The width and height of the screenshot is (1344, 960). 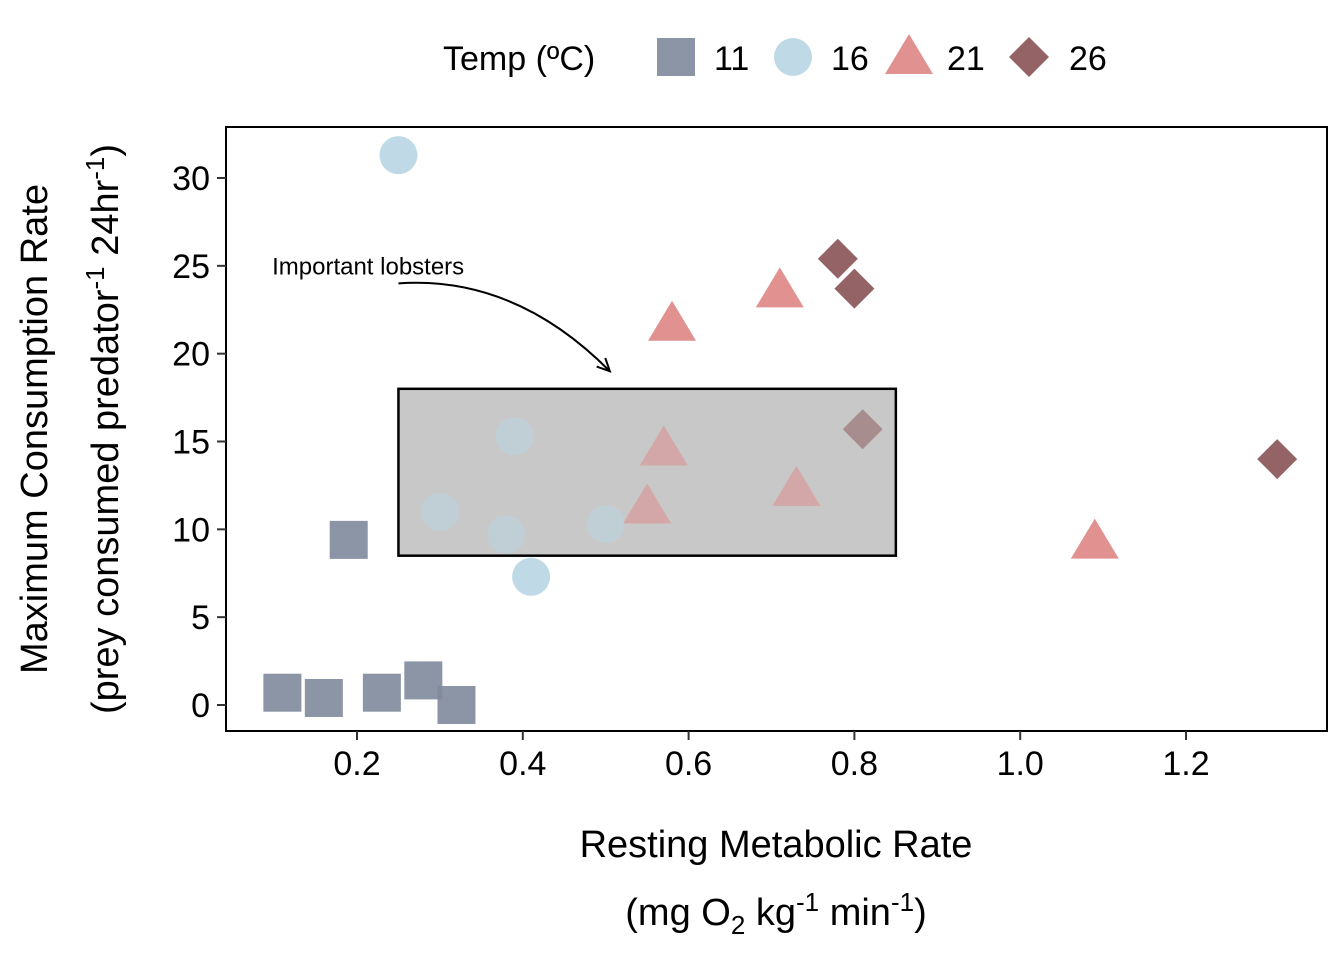 What do you see at coordinates (200, 706) in the screenshot?
I see `y-tick-label: 0` at bounding box center [200, 706].